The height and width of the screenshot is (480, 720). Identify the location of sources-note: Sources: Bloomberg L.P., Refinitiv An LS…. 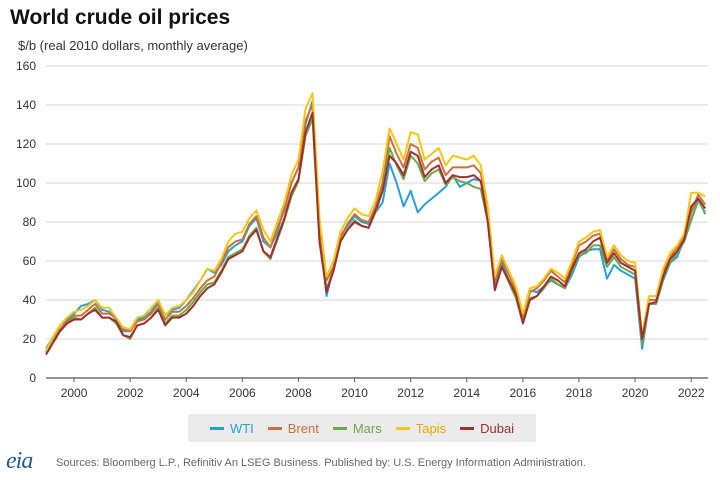
(321, 463).